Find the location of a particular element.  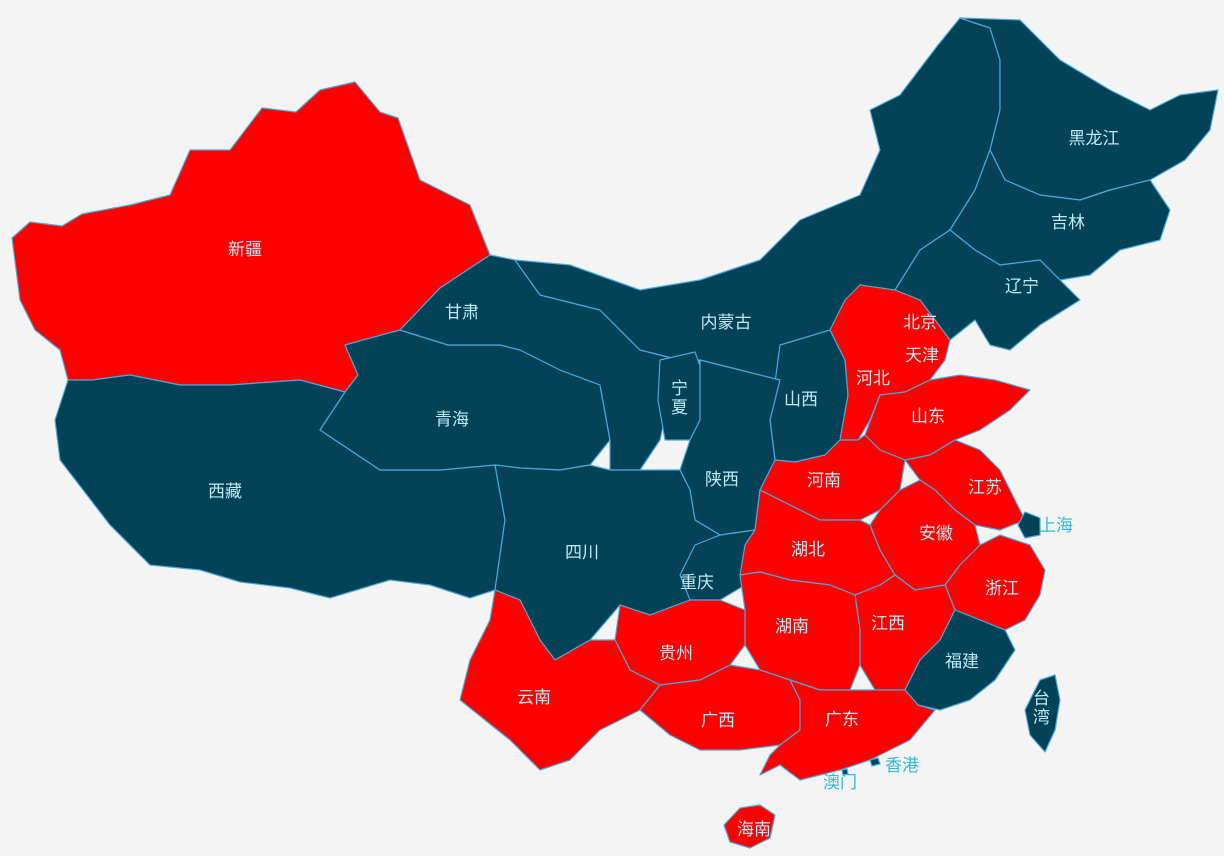

region-aomen is located at coordinates (845, 772).